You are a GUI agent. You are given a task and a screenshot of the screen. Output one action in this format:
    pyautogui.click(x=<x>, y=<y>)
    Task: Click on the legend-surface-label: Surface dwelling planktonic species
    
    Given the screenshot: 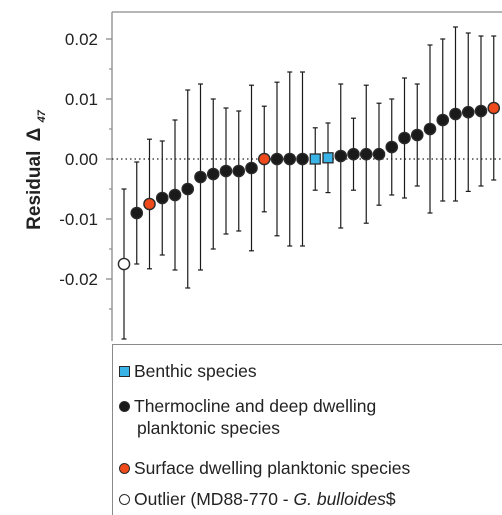 What is the action you would take?
    pyautogui.click(x=272, y=468)
    